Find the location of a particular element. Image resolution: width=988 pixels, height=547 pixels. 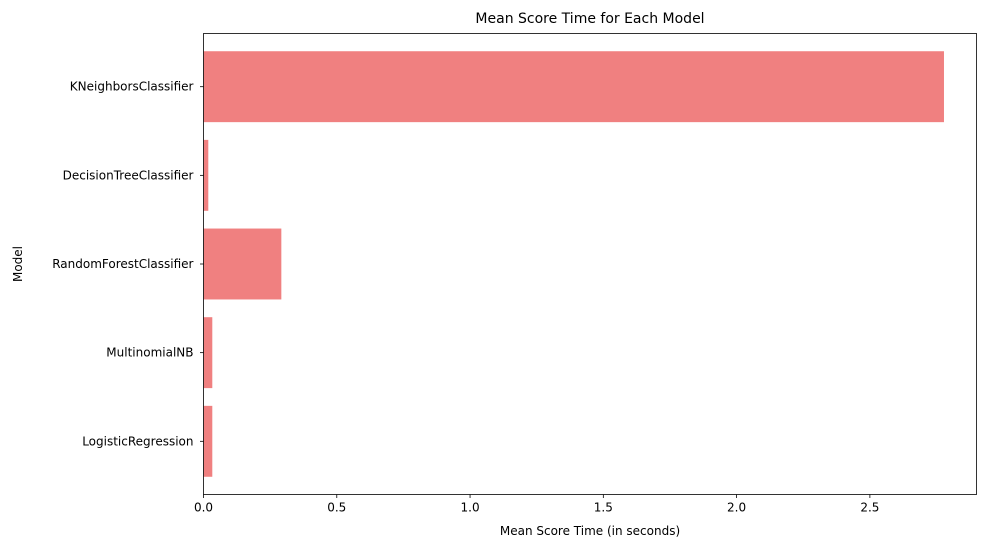

bar-MultinomialNB is located at coordinates (208, 353).